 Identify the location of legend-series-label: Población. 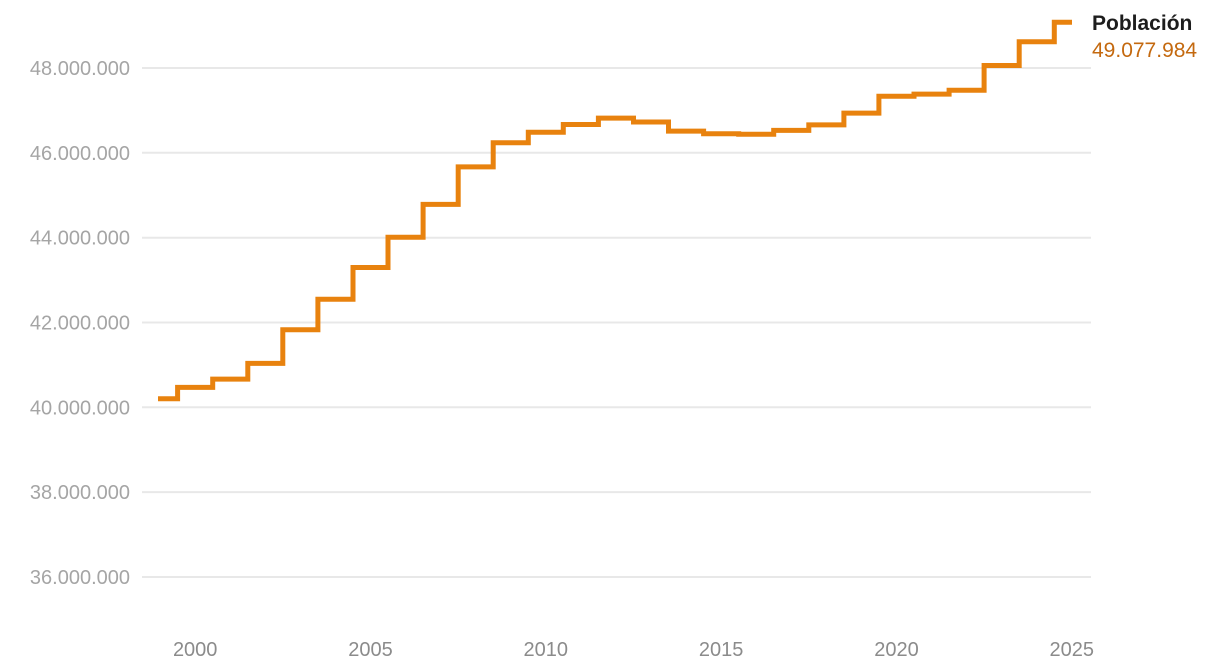
(1142, 23).